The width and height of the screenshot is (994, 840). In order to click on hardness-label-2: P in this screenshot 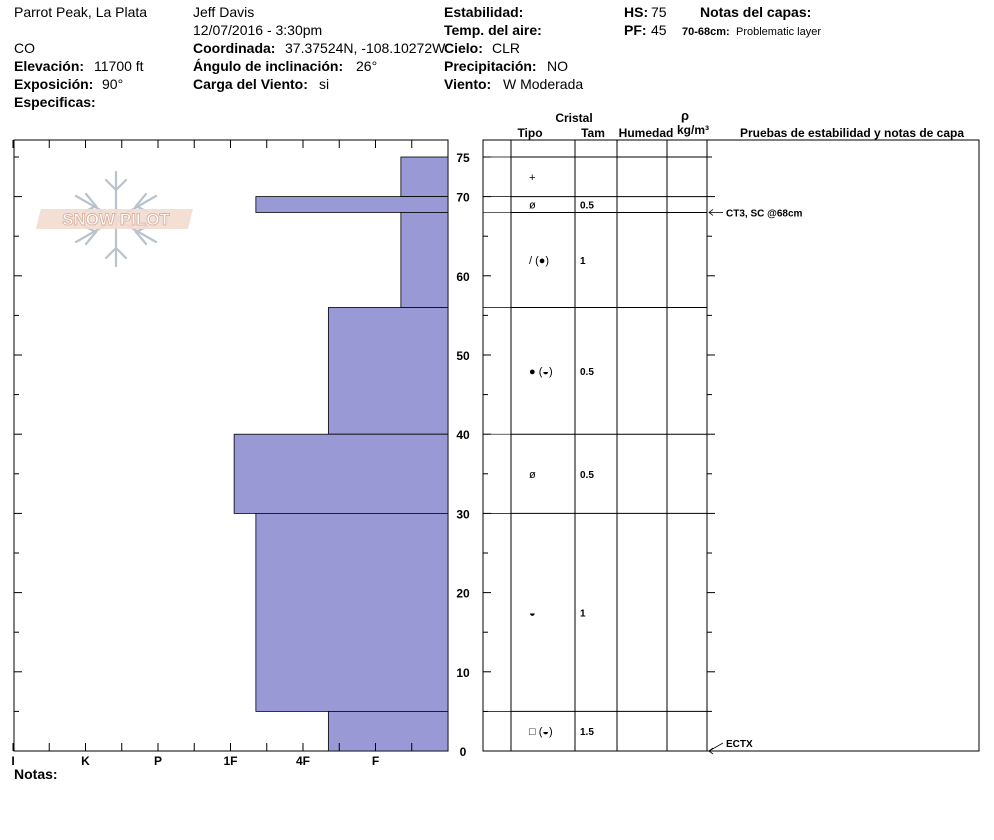, I will do `click(158, 761)`.